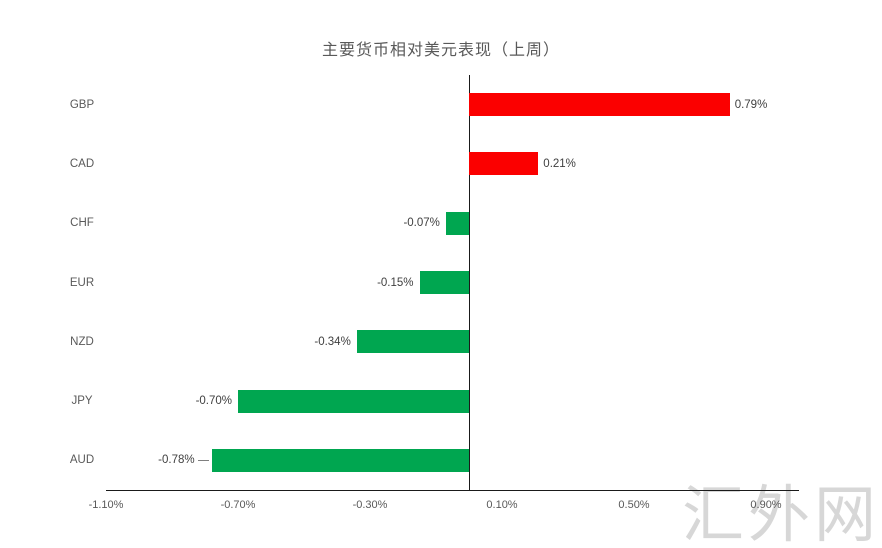 Image resolution: width=882 pixels, height=548 pixels. Describe the element at coordinates (469, 282) in the screenshot. I see `zero-axis-line` at that location.